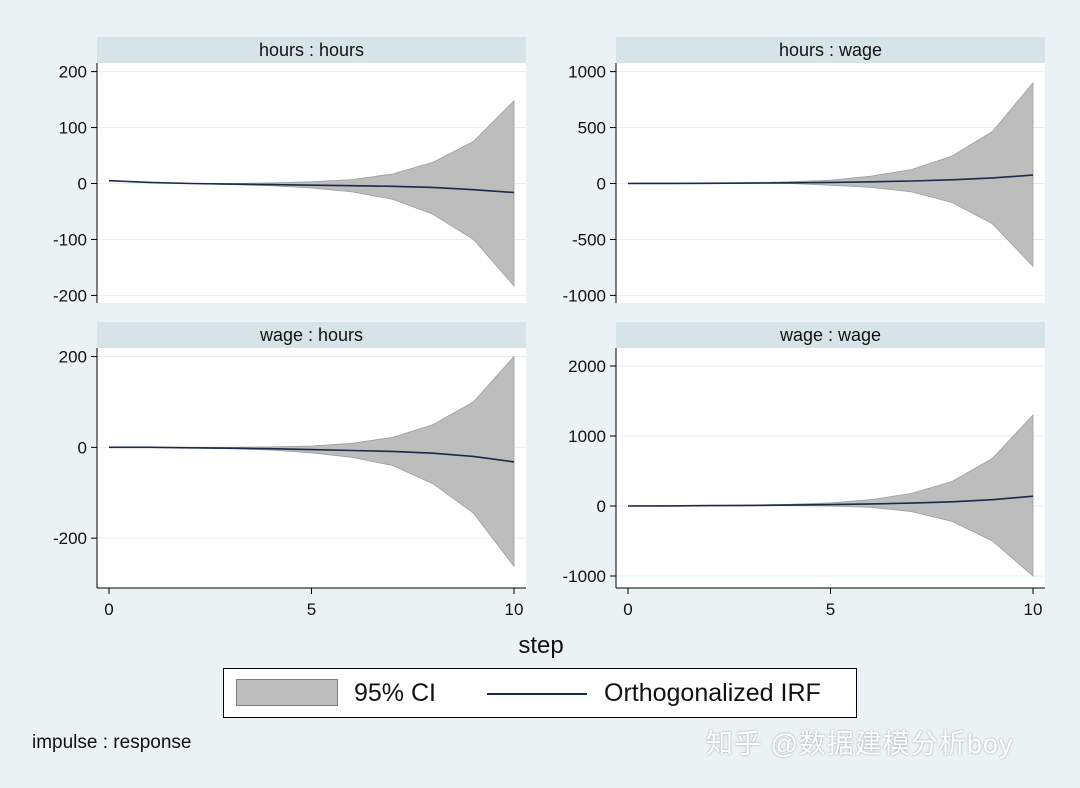  What do you see at coordinates (540, 645) in the screenshot?
I see `x-axis-title: step` at bounding box center [540, 645].